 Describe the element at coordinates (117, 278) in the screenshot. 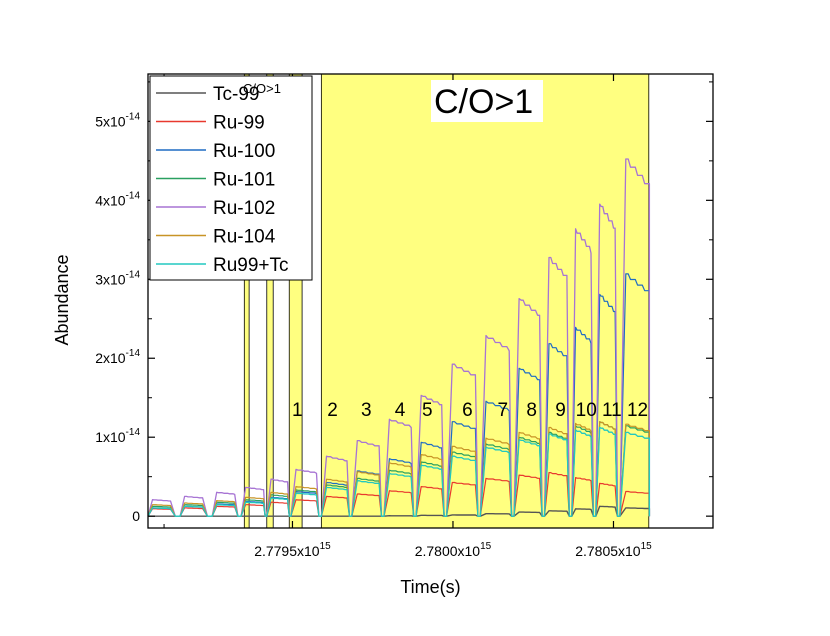

I see `y-tick-label-4: 3x10⁻¹⁴` at that location.